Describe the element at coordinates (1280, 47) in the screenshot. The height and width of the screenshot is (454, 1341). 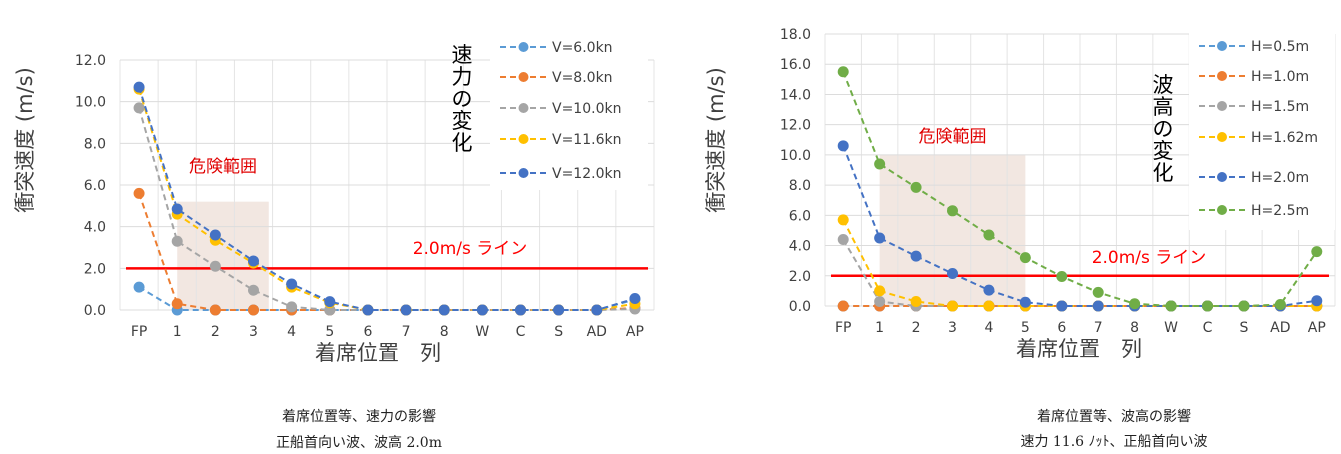
I see `legend-label: H=0.5m` at that location.